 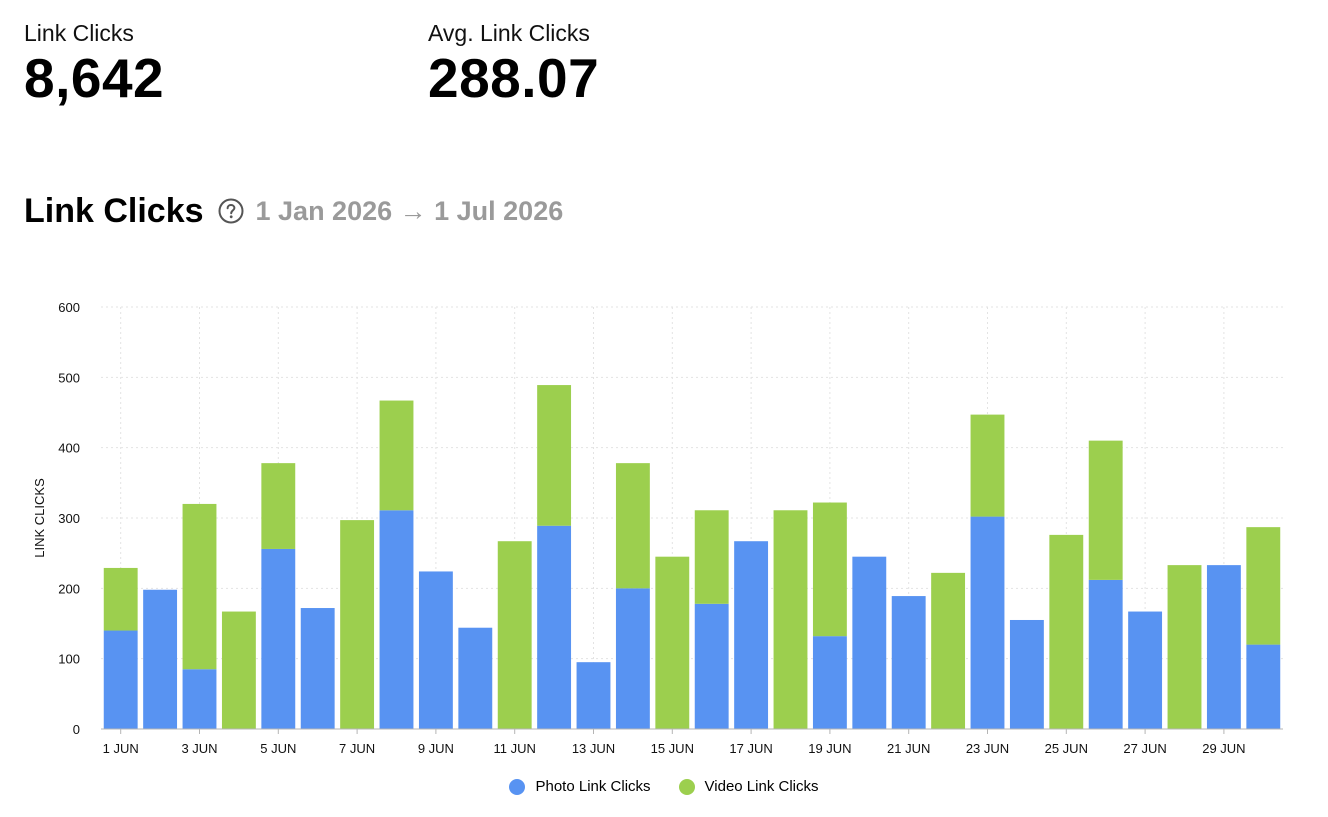 I want to click on legend-item-photo: Photo Link Clicks, so click(x=580, y=786).